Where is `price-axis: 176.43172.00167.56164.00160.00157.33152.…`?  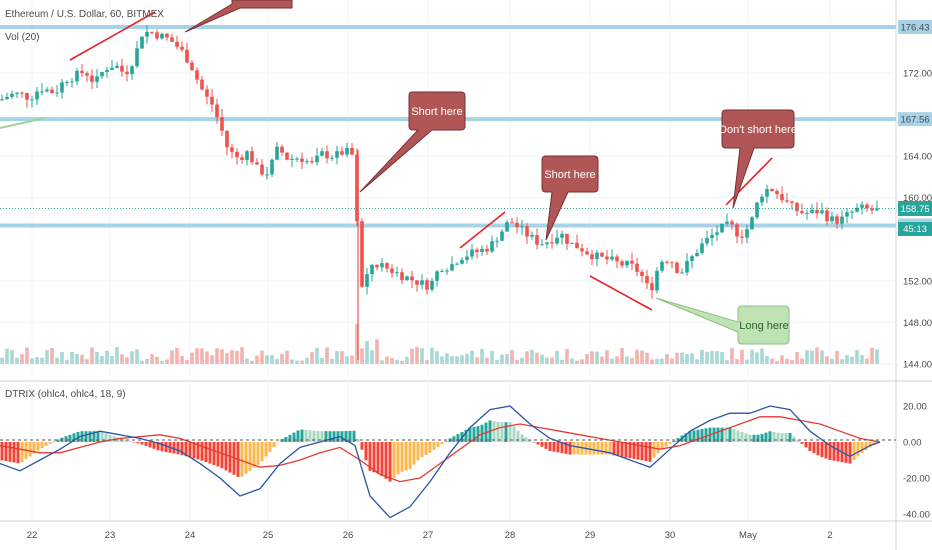 price-axis: 176.43172.00167.56164.00160.00157.33152.… is located at coordinates (915, 195).